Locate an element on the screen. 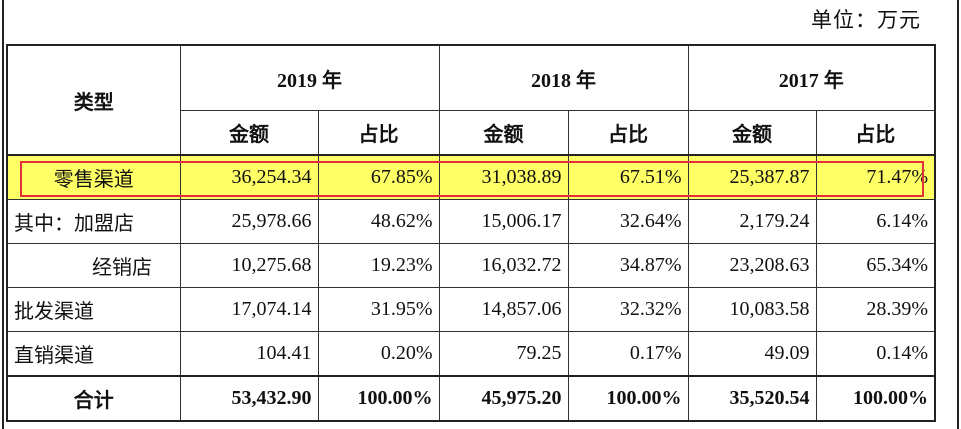 The width and height of the screenshot is (961, 429). amount-cell: 10,083.58 is located at coordinates (752, 309).